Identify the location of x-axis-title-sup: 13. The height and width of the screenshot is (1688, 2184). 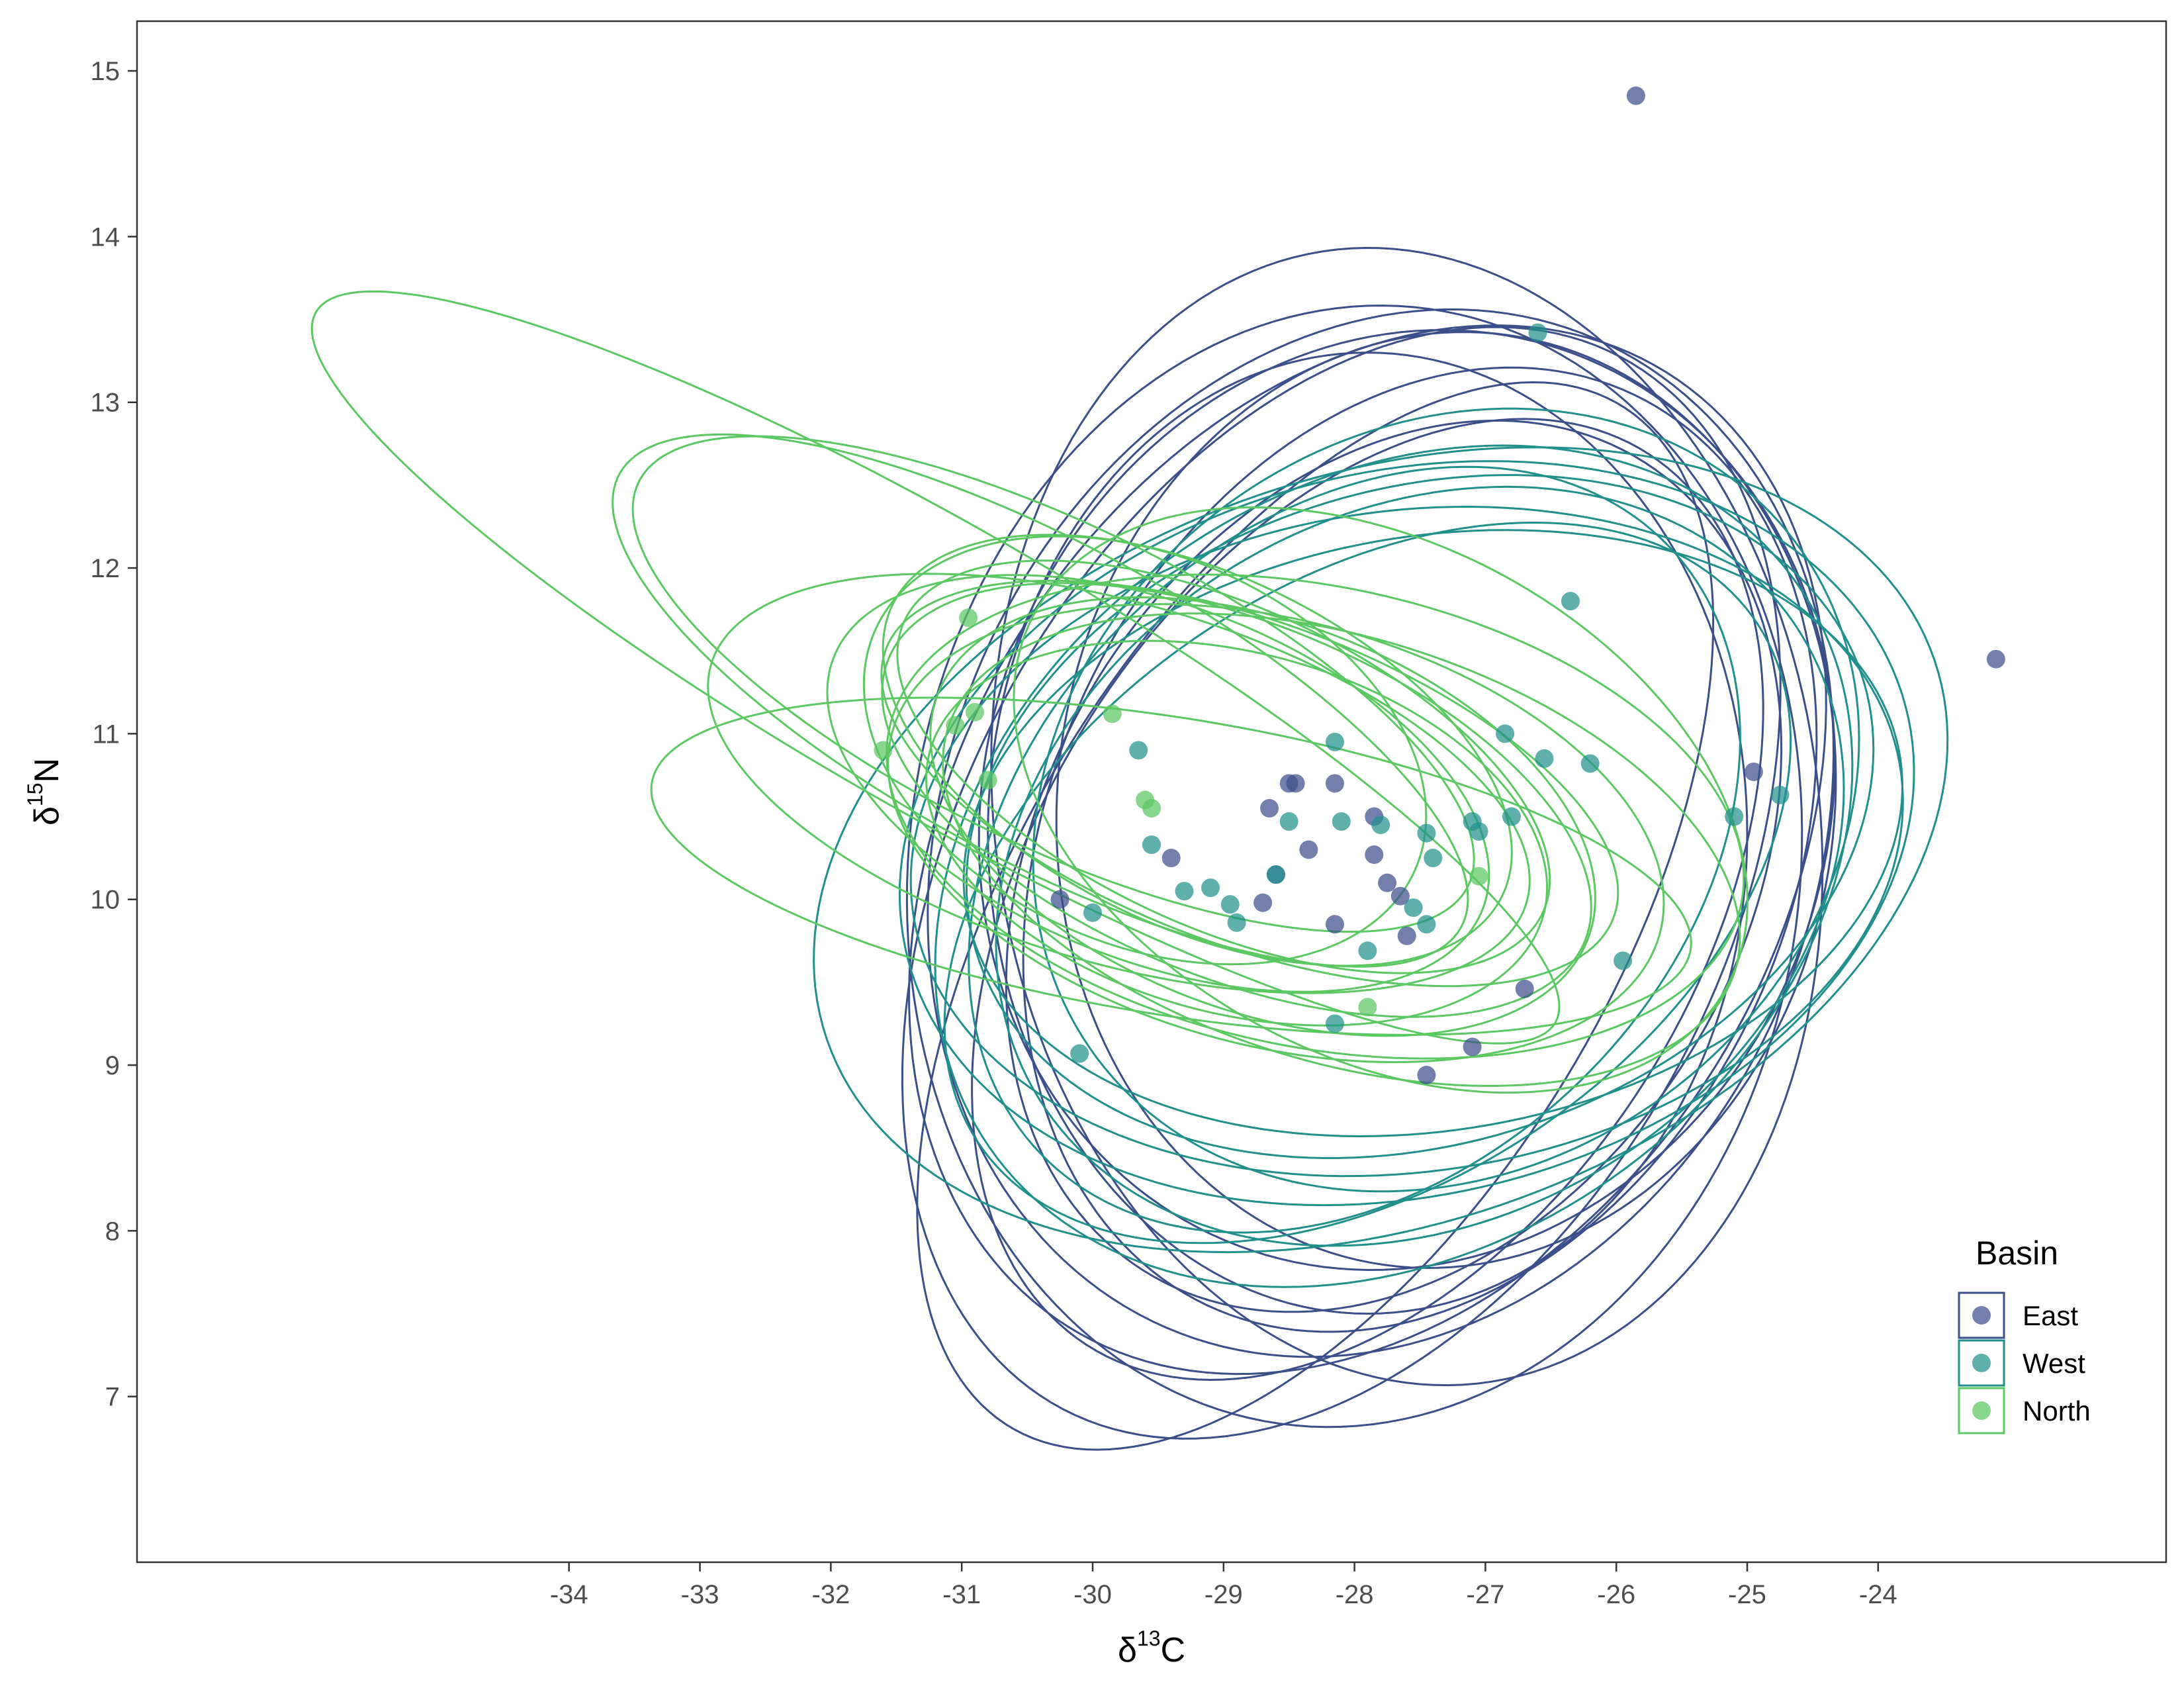
(1149, 1638).